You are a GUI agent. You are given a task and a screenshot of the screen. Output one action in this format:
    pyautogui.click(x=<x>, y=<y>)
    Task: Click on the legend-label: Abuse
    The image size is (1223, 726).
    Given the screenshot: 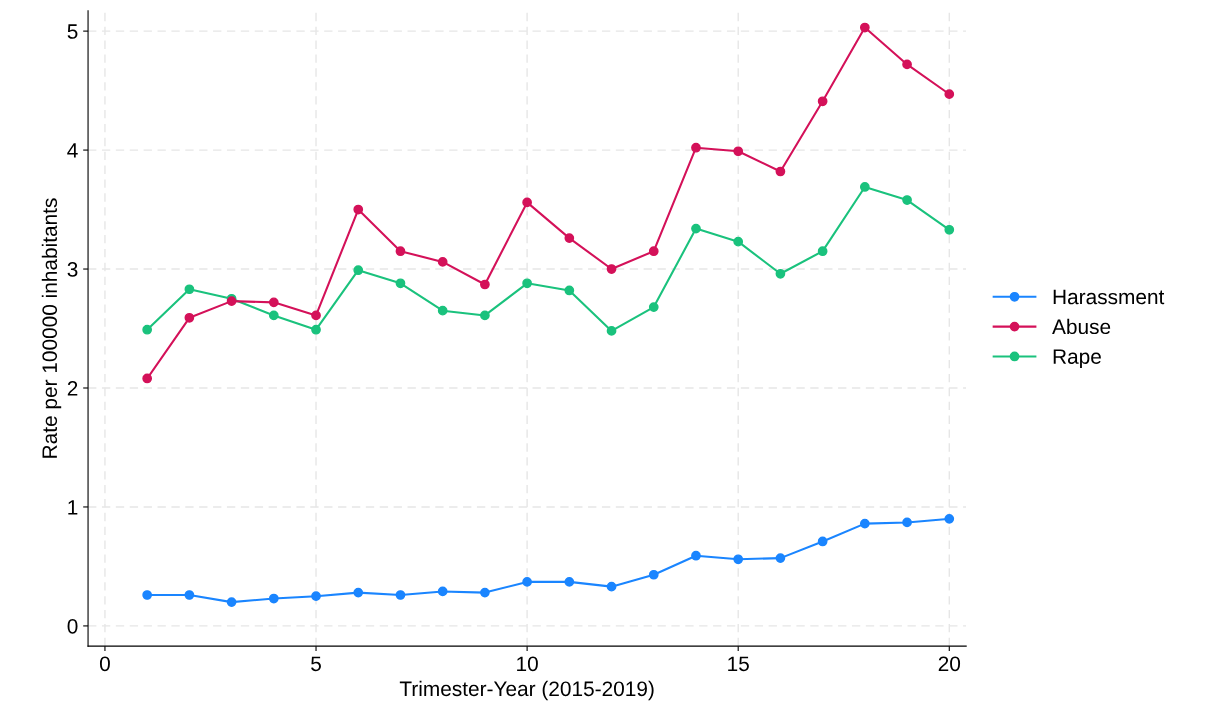 What is the action you would take?
    pyautogui.click(x=1081, y=326)
    